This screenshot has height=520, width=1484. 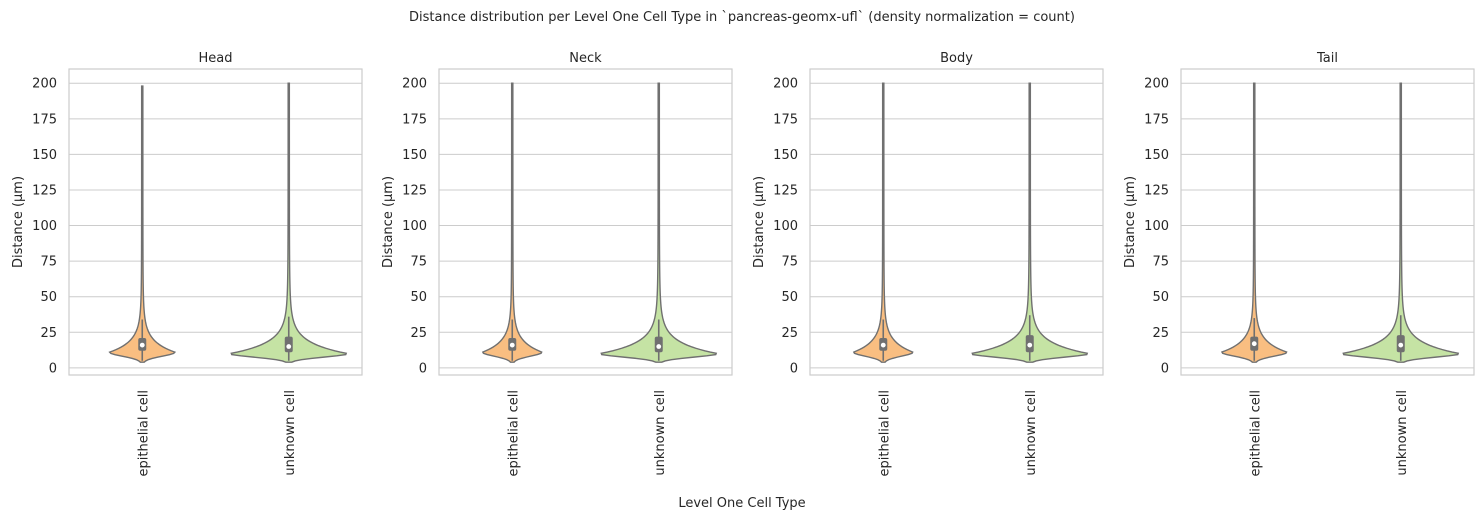 I want to click on panel-title: Head, so click(x=216, y=58).